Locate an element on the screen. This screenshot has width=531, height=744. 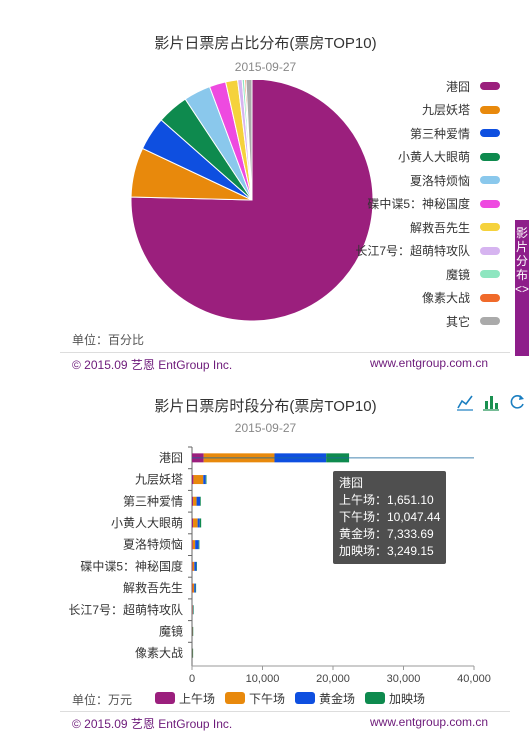
pie-legend-item: 九层妖塔 is located at coordinates (461, 110).